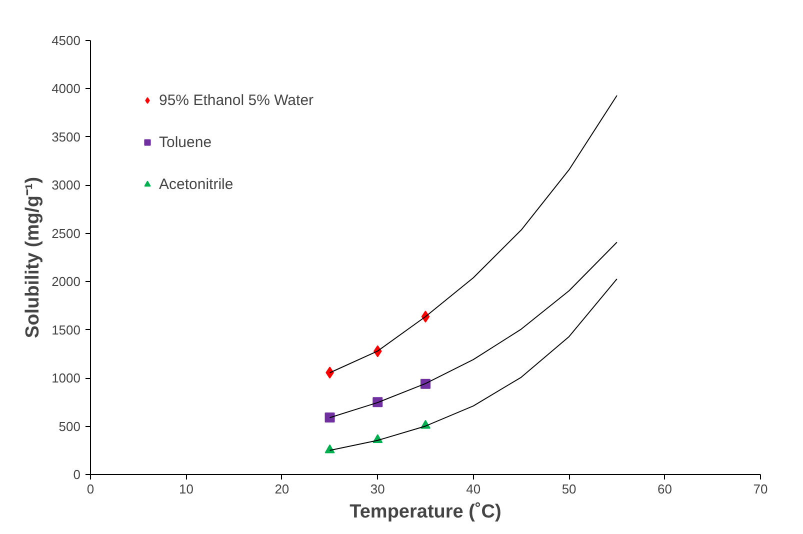 Image resolution: width=803 pixels, height=534 pixels. Describe the element at coordinates (66, 40) in the screenshot. I see `y-tick-label: 4500` at that location.